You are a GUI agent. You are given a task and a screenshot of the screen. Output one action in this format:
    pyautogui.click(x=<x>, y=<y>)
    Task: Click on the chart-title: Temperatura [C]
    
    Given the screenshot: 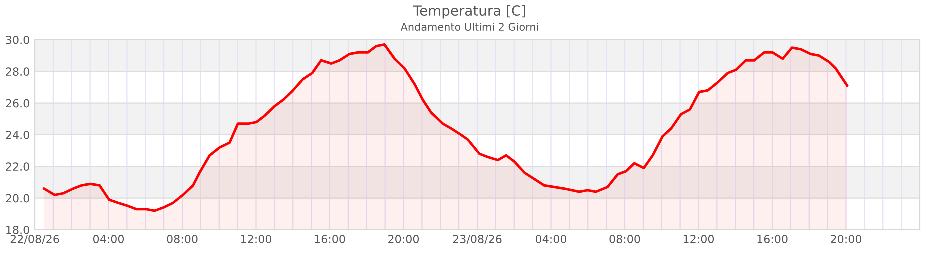 What is the action you would take?
    pyautogui.click(x=469, y=12)
    